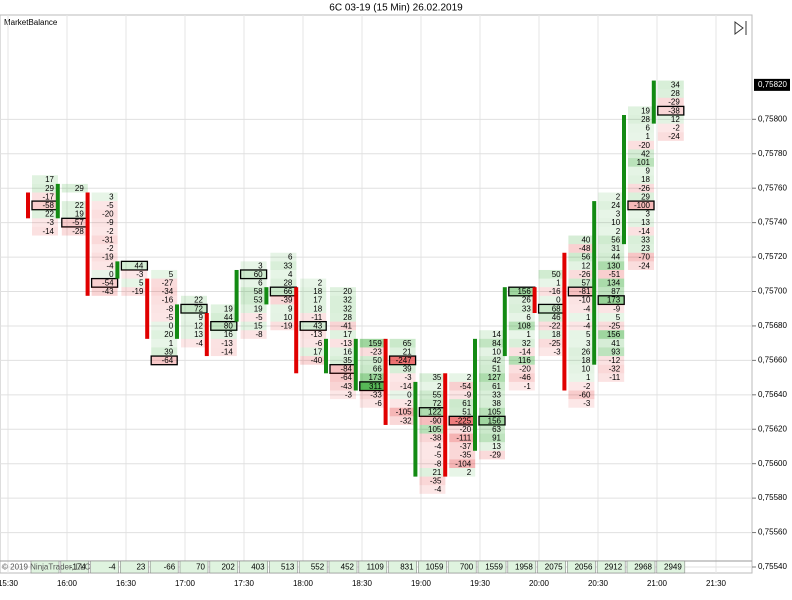  What do you see at coordinates (404, 412) in the screenshot?
I see `cell-value: -105` at bounding box center [404, 412].